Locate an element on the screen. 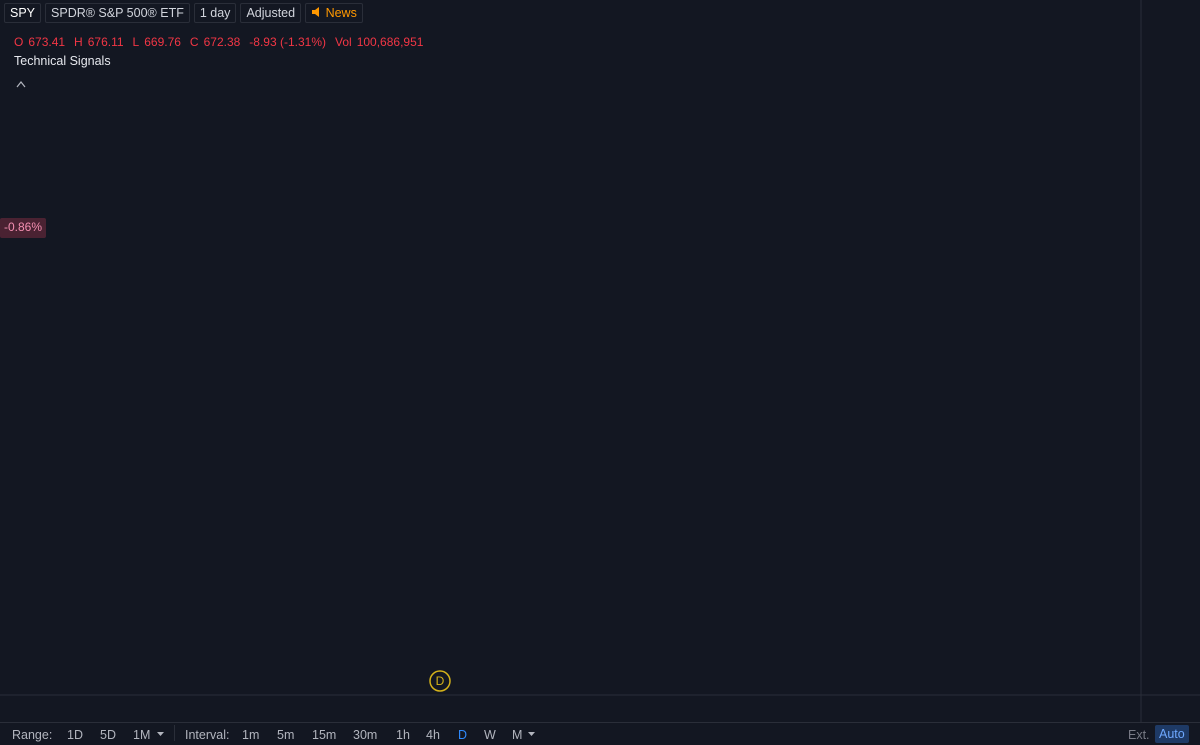  interval-title: Interval: is located at coordinates (207, 735).